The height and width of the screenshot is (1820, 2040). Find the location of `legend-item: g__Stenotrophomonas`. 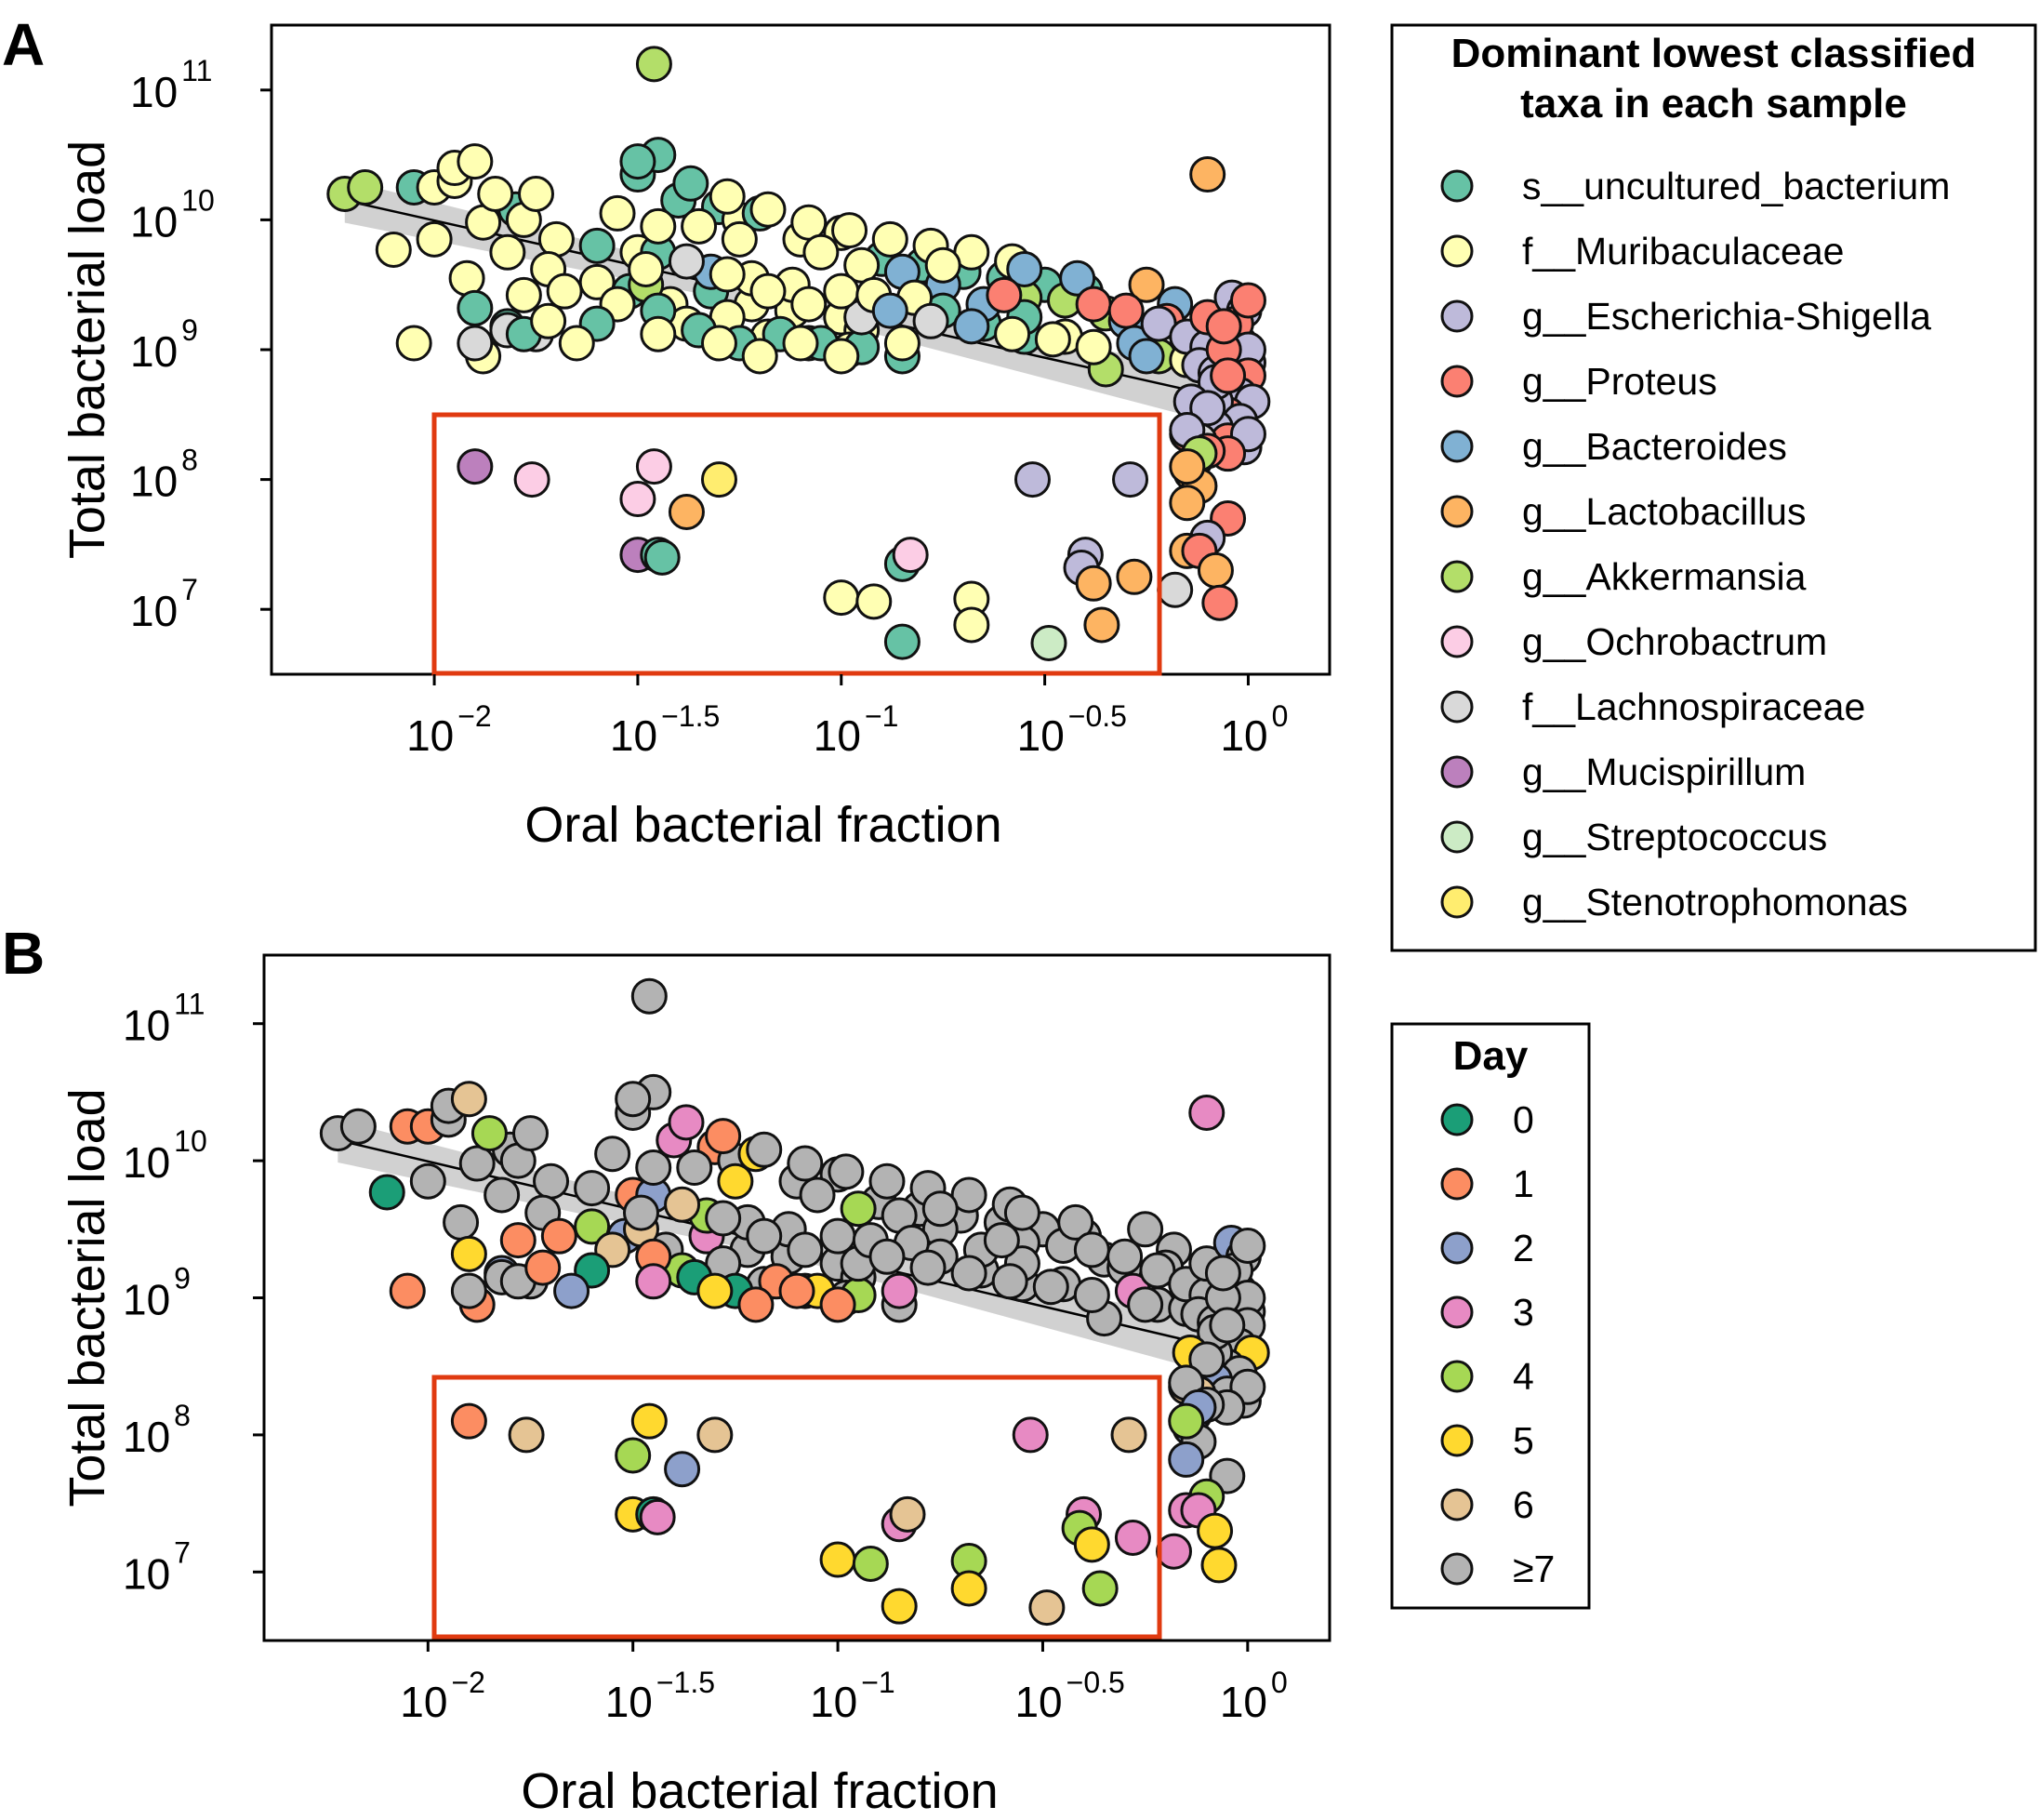

legend-item: g__Stenotrophomonas is located at coordinates (1674, 902).